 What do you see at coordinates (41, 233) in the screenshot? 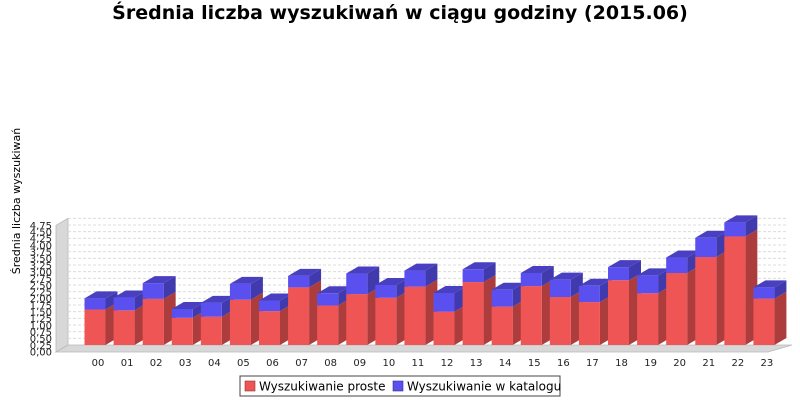
I see `y-tick-label: 4,50` at bounding box center [41, 233].